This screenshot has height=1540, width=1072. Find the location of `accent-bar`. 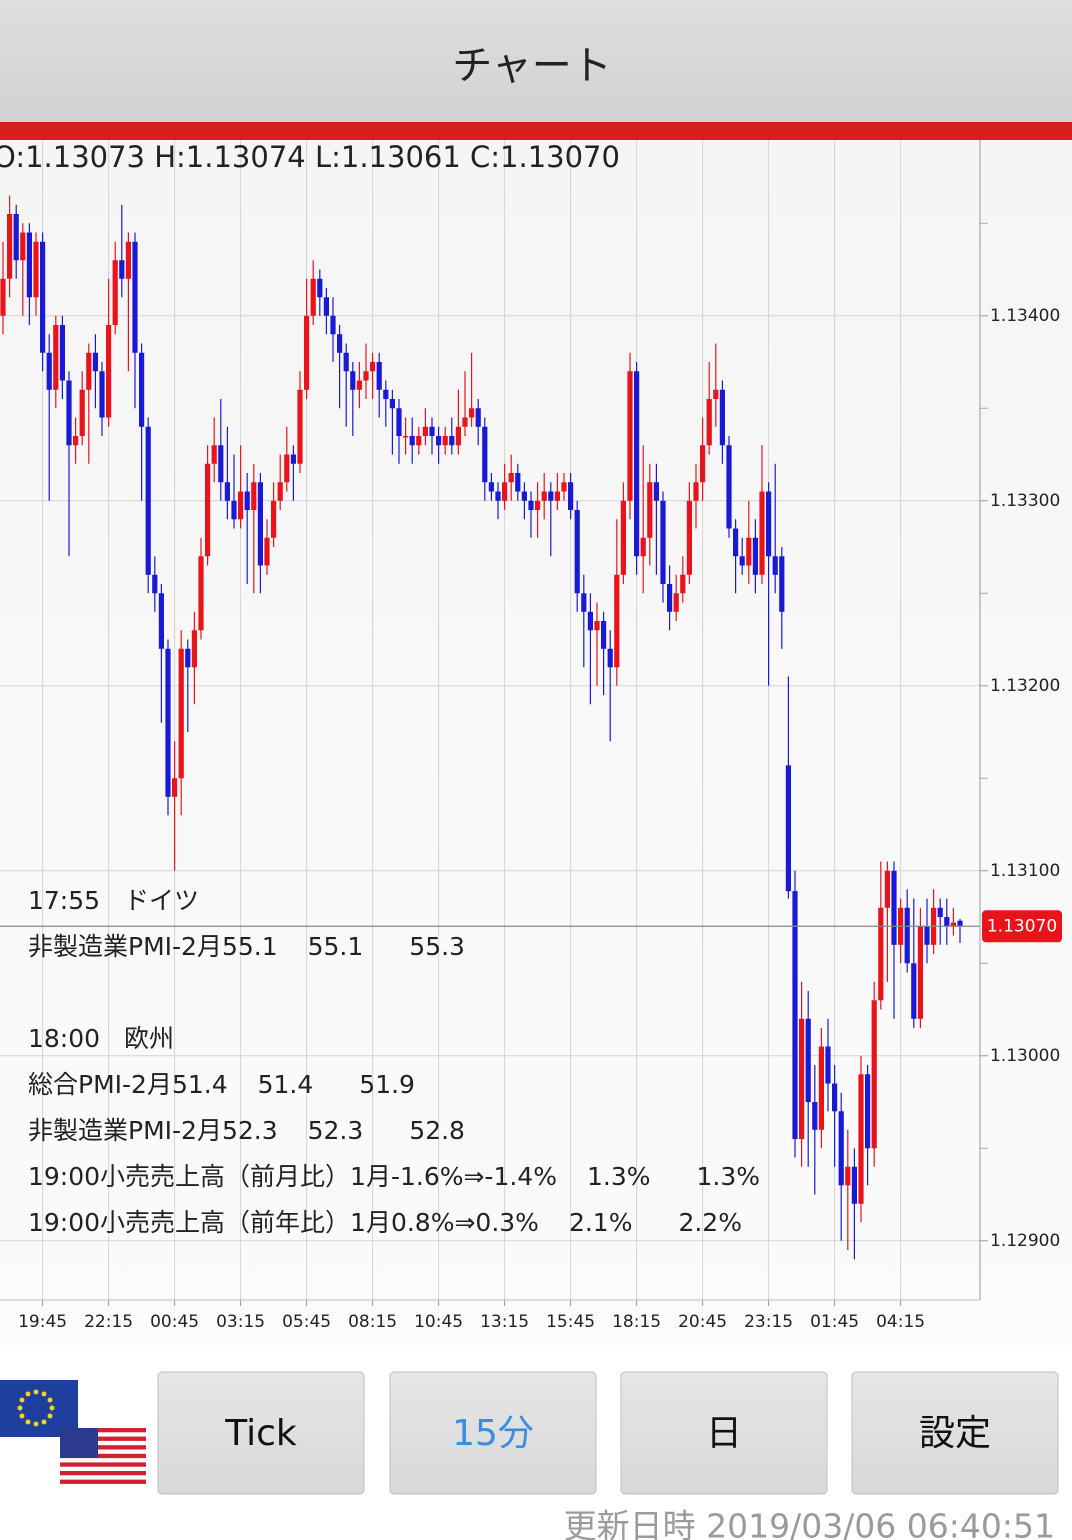

accent-bar is located at coordinates (536, 131).